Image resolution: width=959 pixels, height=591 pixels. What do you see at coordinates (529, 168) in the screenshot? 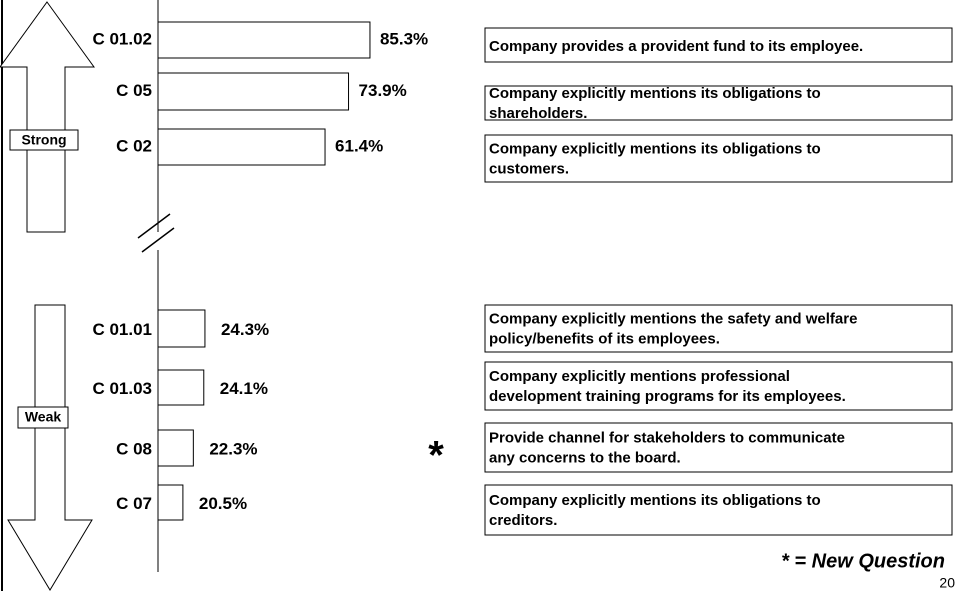
I see `description-text: customers.` at bounding box center [529, 168].